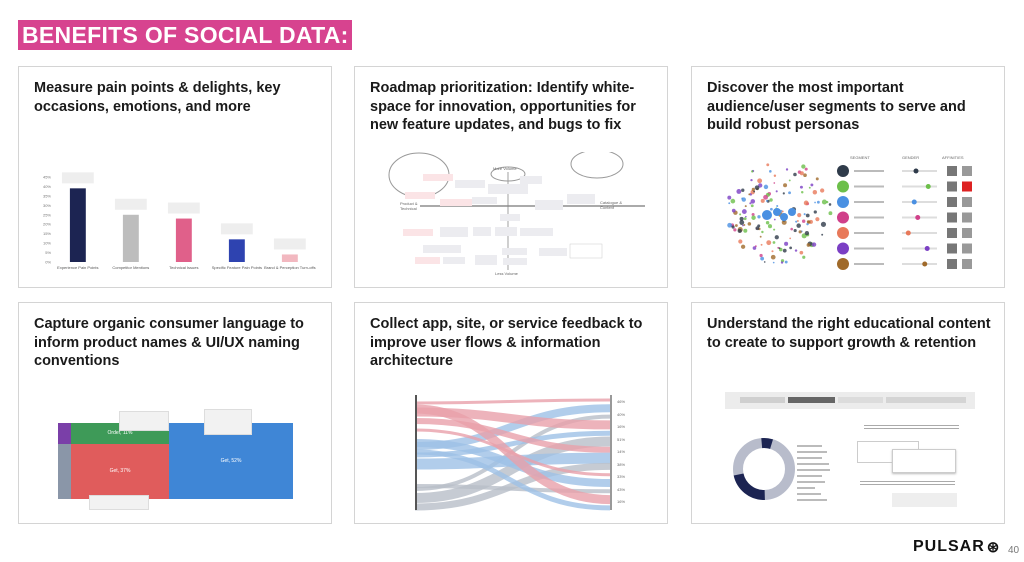  Describe the element at coordinates (924, 461) in the screenshot. I see `screenshot-thumb` at that location.